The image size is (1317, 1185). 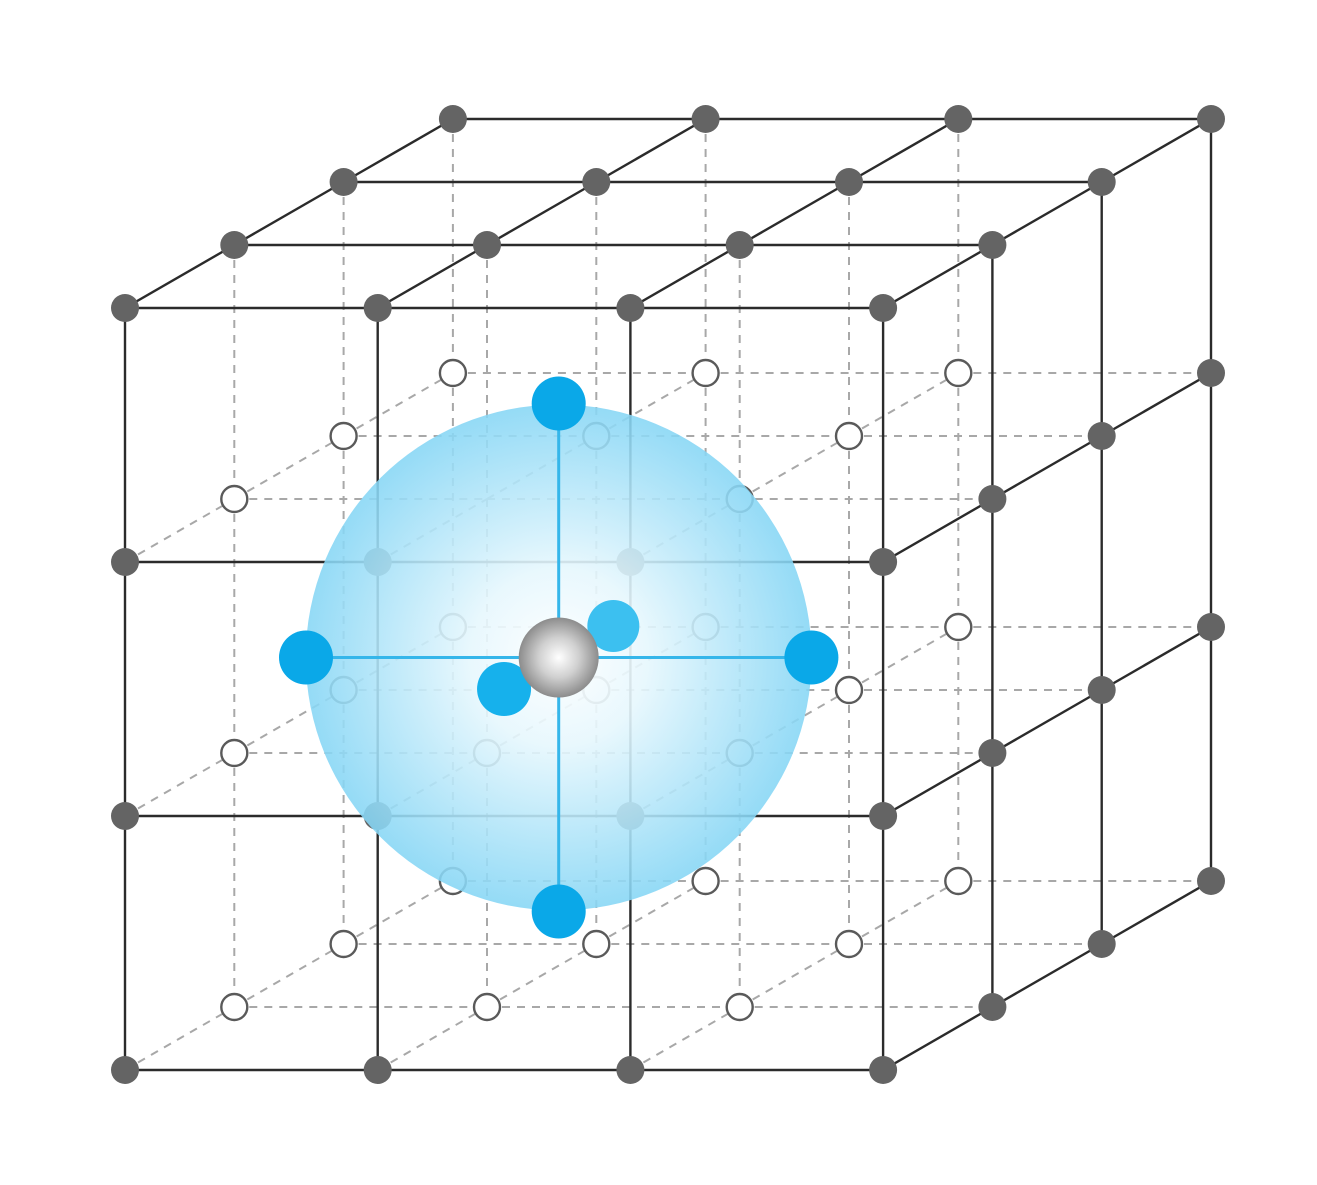 I want to click on central-atom, so click(x=558, y=657).